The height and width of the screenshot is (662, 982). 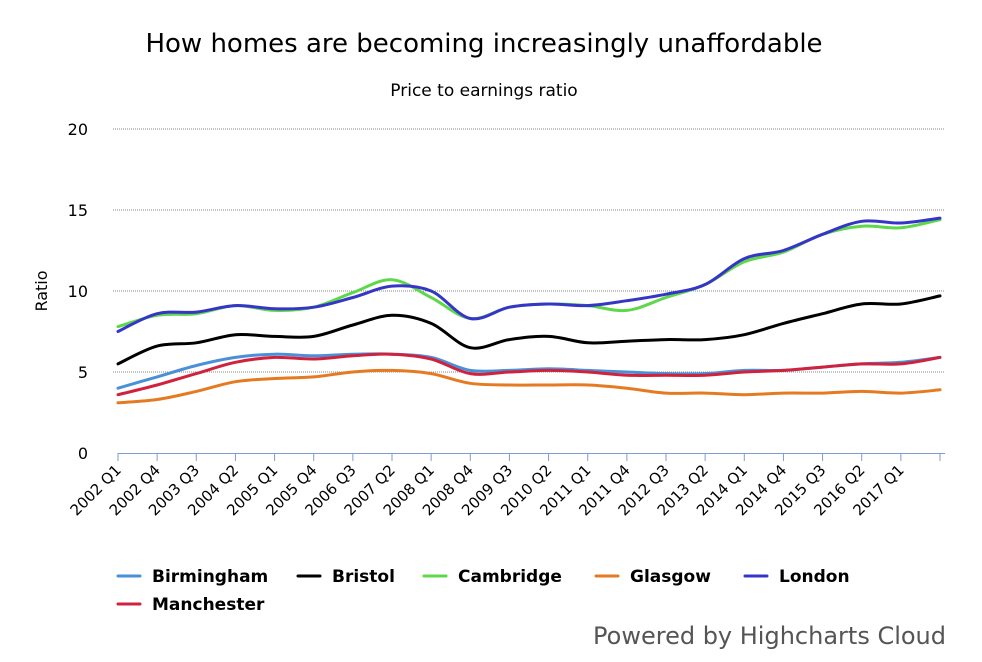 I want to click on legend-item-cambridge: Cambridge, so click(x=492, y=577).